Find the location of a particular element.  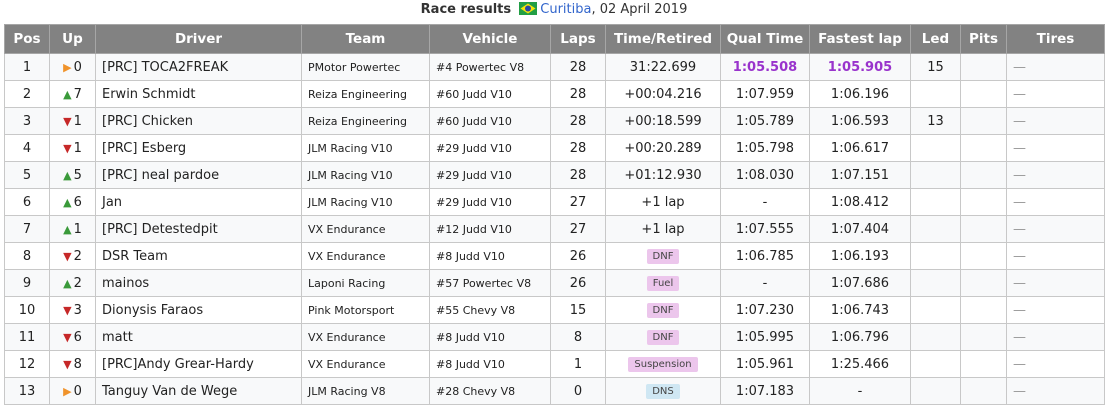

qual-cell: 1:07.555 is located at coordinates (765, 229).